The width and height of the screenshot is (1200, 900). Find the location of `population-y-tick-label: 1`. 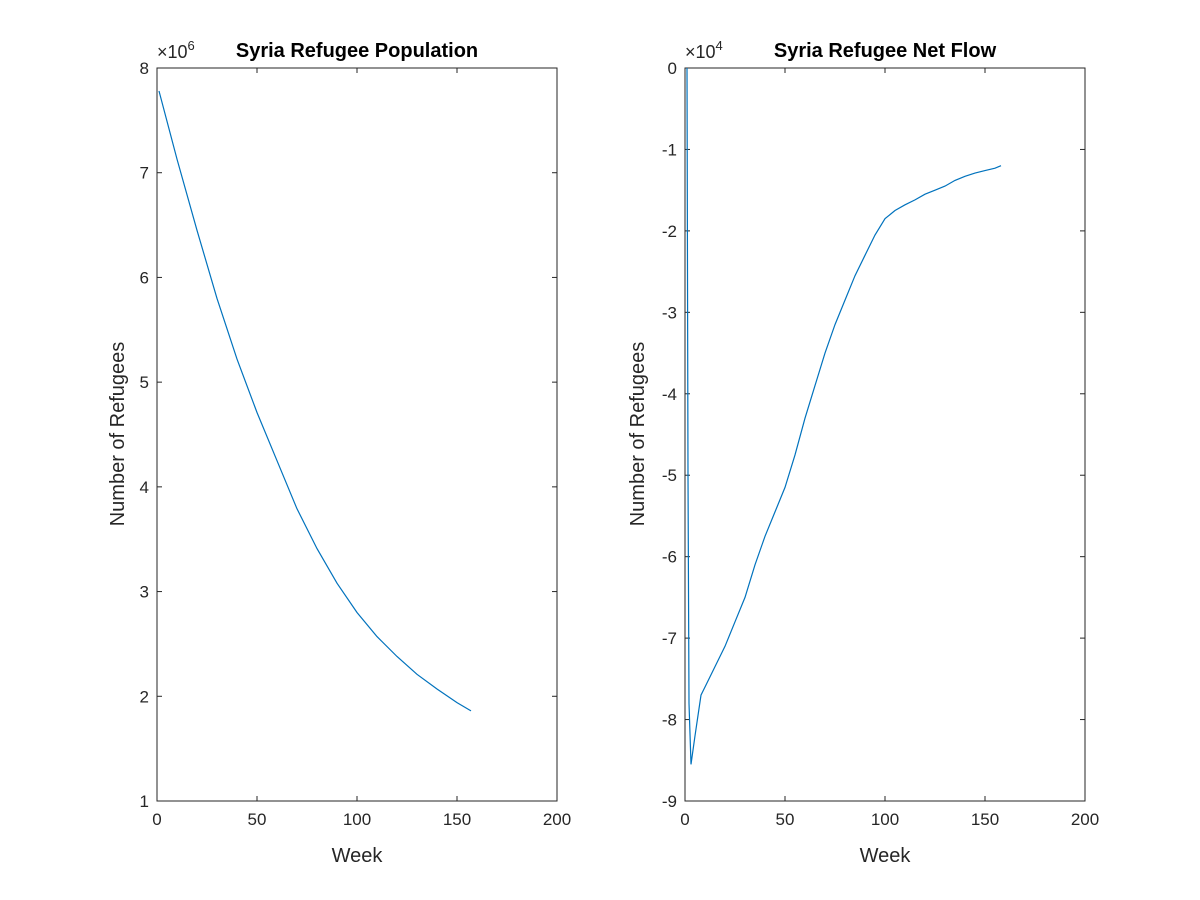

population-y-tick-label: 1 is located at coordinates (144, 801).